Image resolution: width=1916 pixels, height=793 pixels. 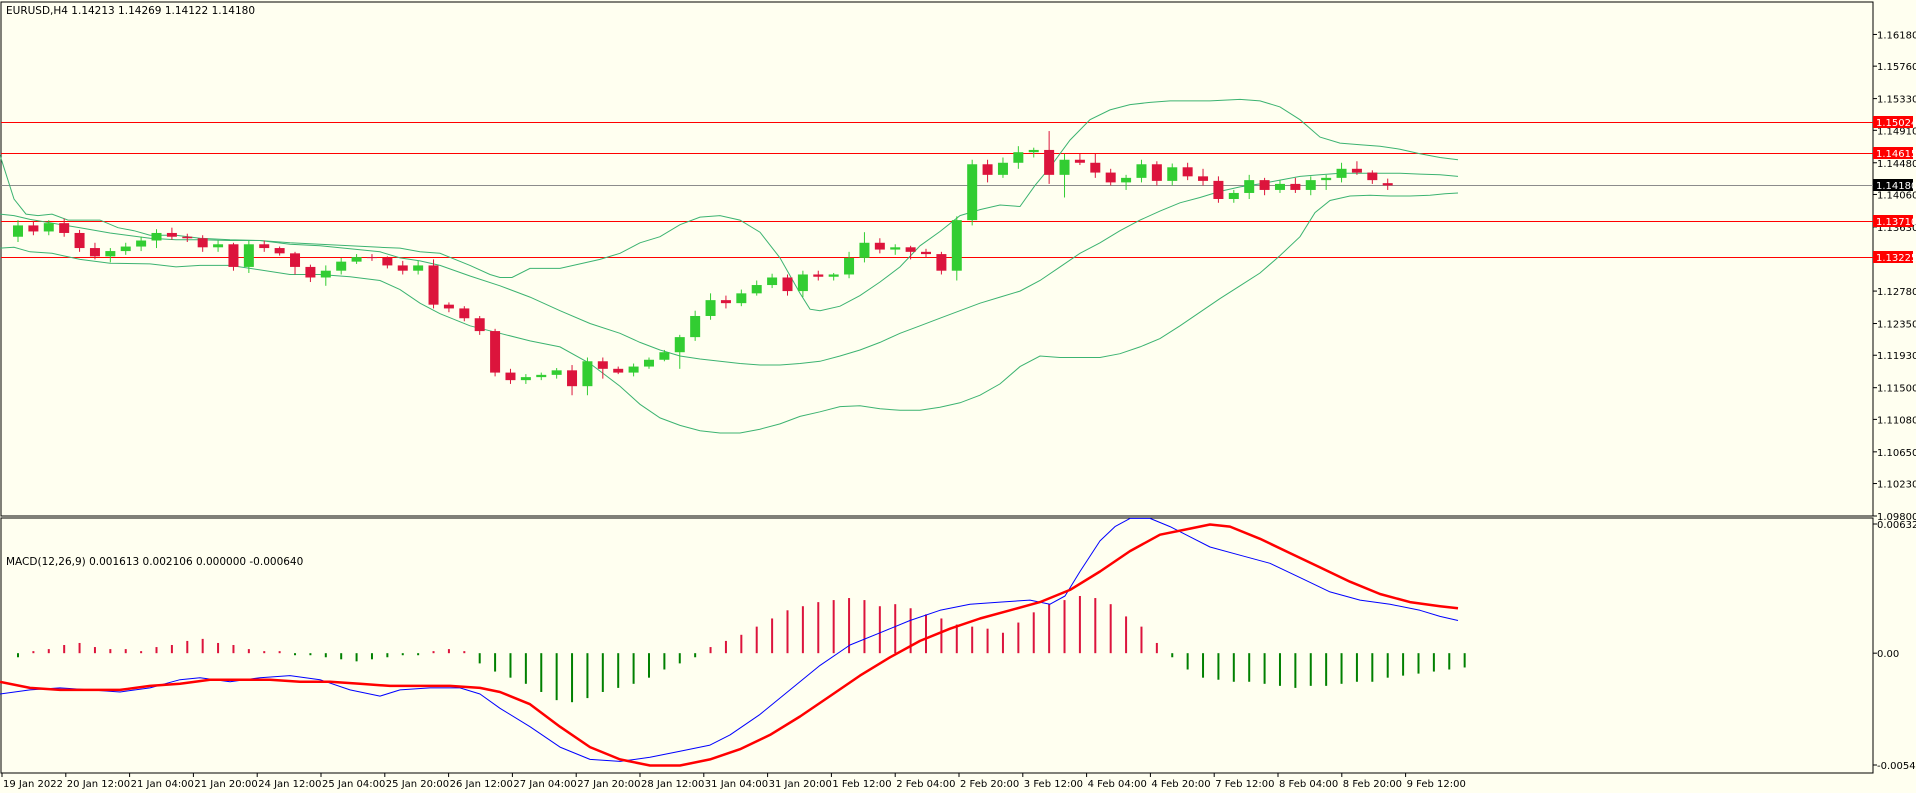 What do you see at coordinates (1053, 784) in the screenshot?
I see `time-tick-label: 3 Feb 12:00` at bounding box center [1053, 784].